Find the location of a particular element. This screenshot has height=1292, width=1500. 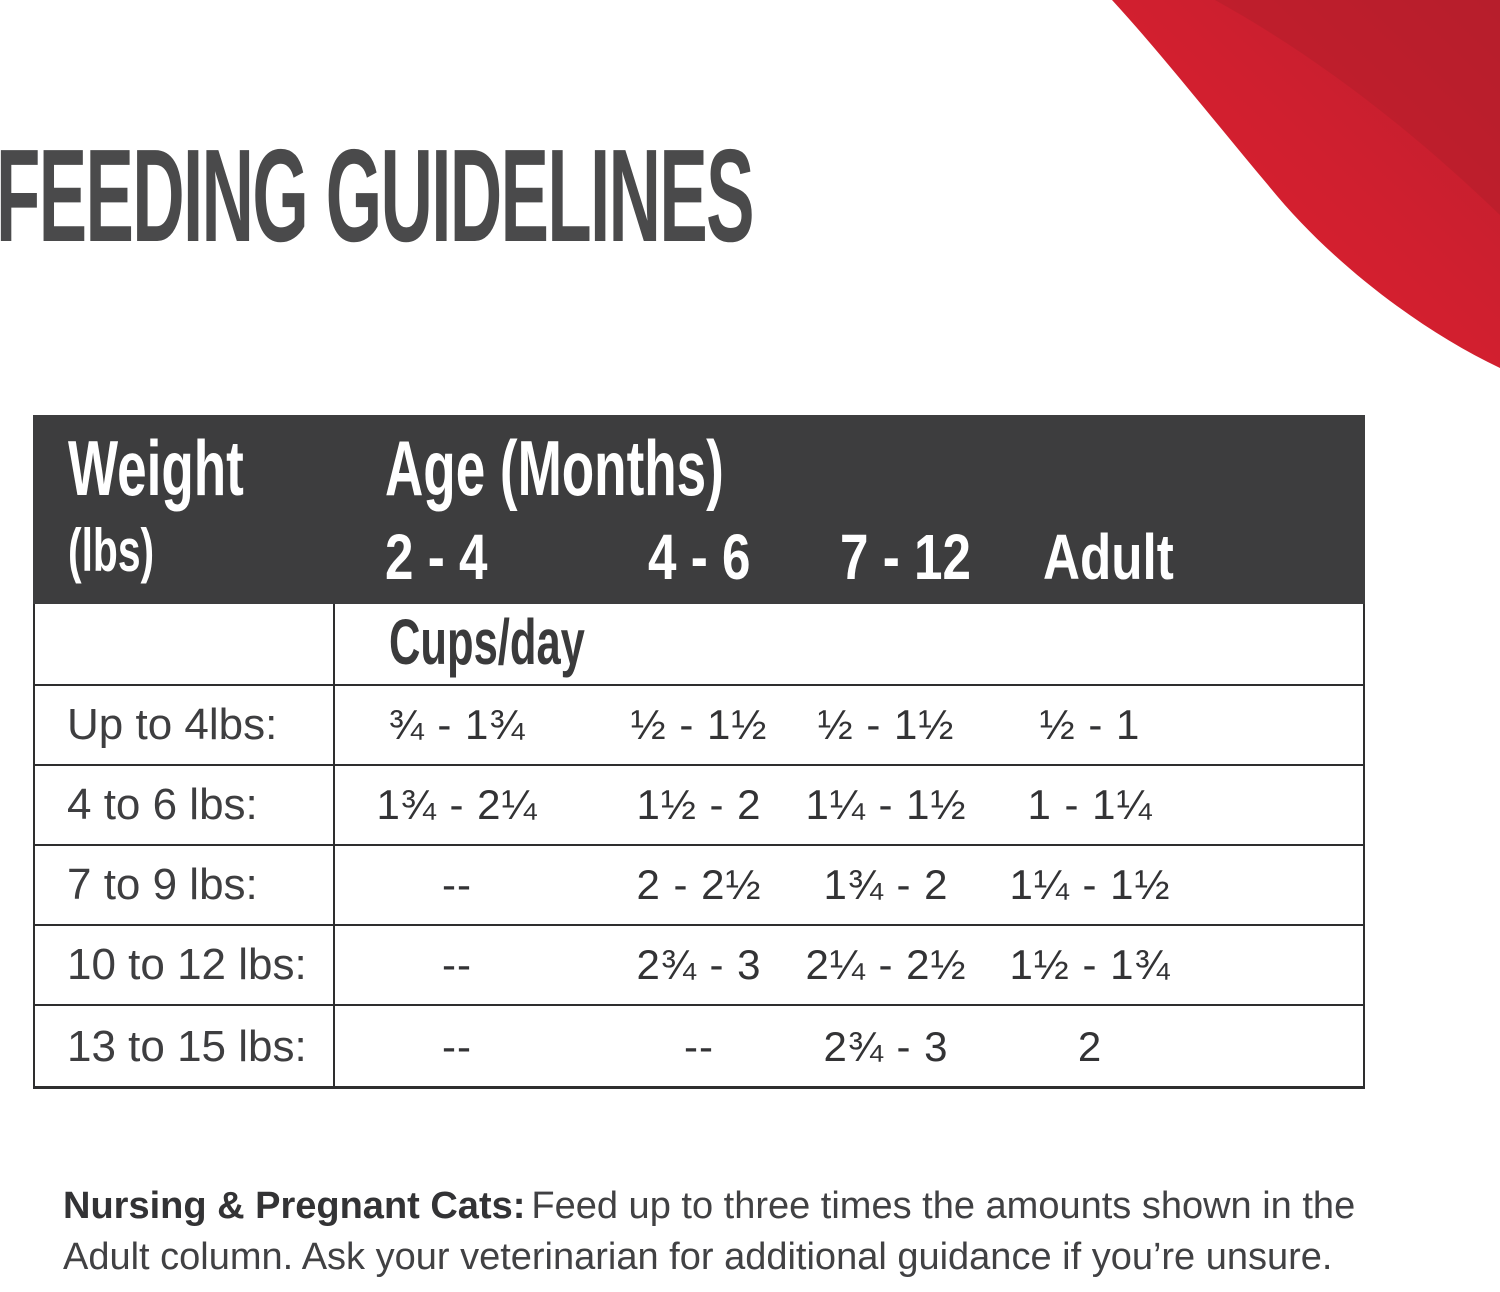

table-row: 7 to 9 lbs: -- 2 - 2½ 1¾ - 2 1¼ - 1½ is located at coordinates (699, 886).